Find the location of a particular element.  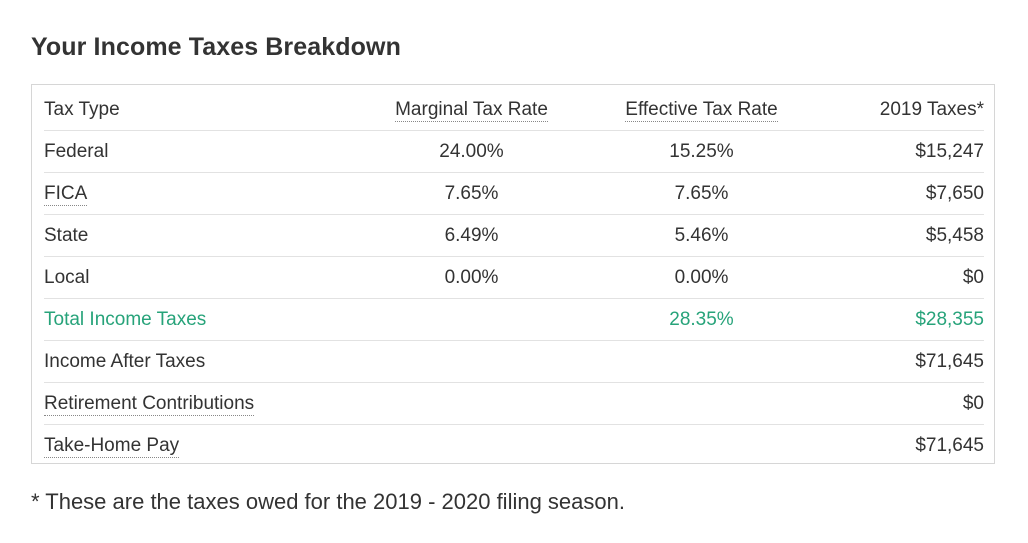

income-after-taxes-value: $71,645 is located at coordinates (904, 361).